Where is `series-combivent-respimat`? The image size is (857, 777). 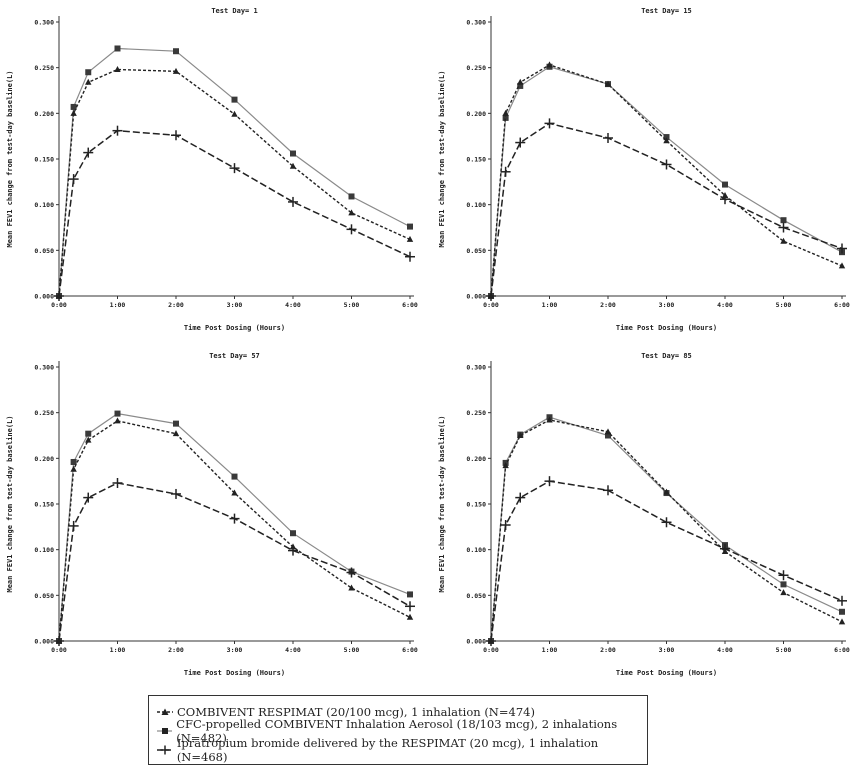
series-combivent-respimat is located at coordinates (666, 530).